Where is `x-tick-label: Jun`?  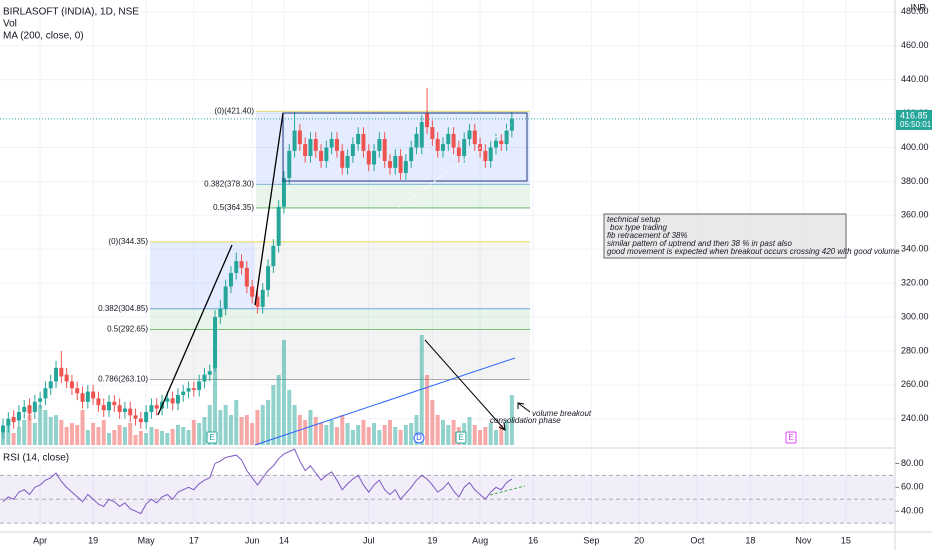
x-tick-label: Jun is located at coordinates (252, 540).